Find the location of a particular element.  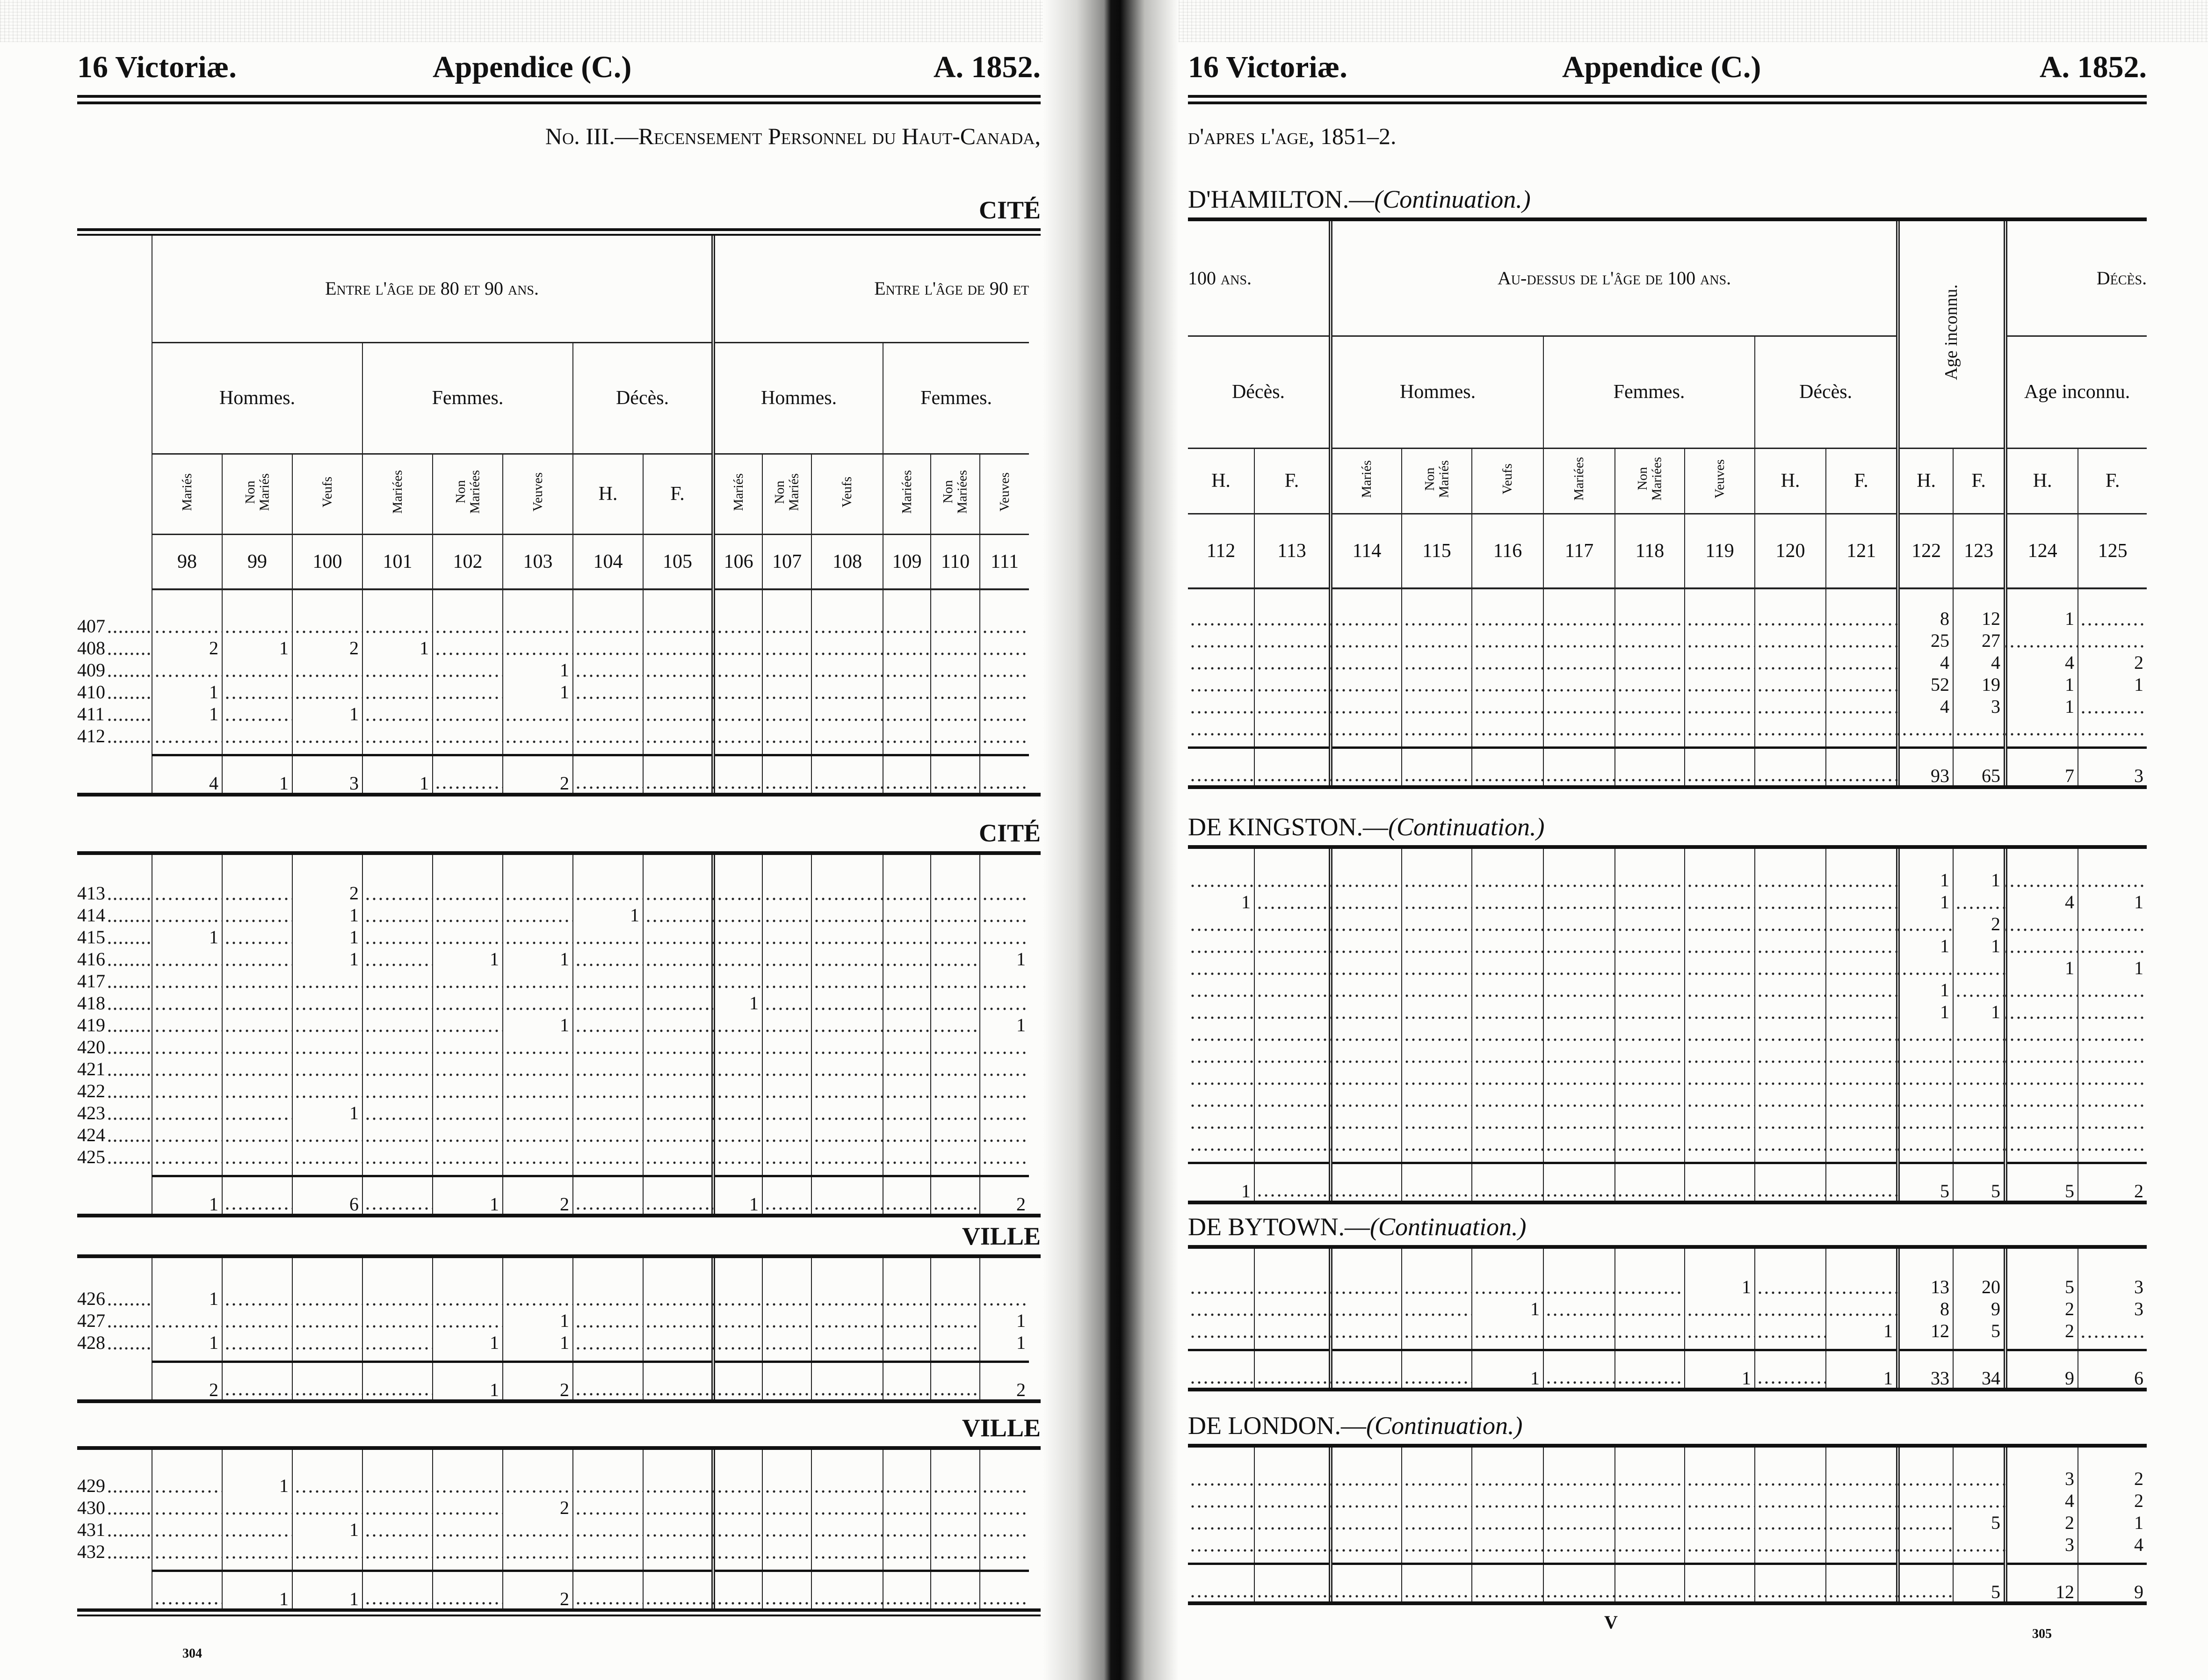

row-label: 422 is located at coordinates (115, 1090).